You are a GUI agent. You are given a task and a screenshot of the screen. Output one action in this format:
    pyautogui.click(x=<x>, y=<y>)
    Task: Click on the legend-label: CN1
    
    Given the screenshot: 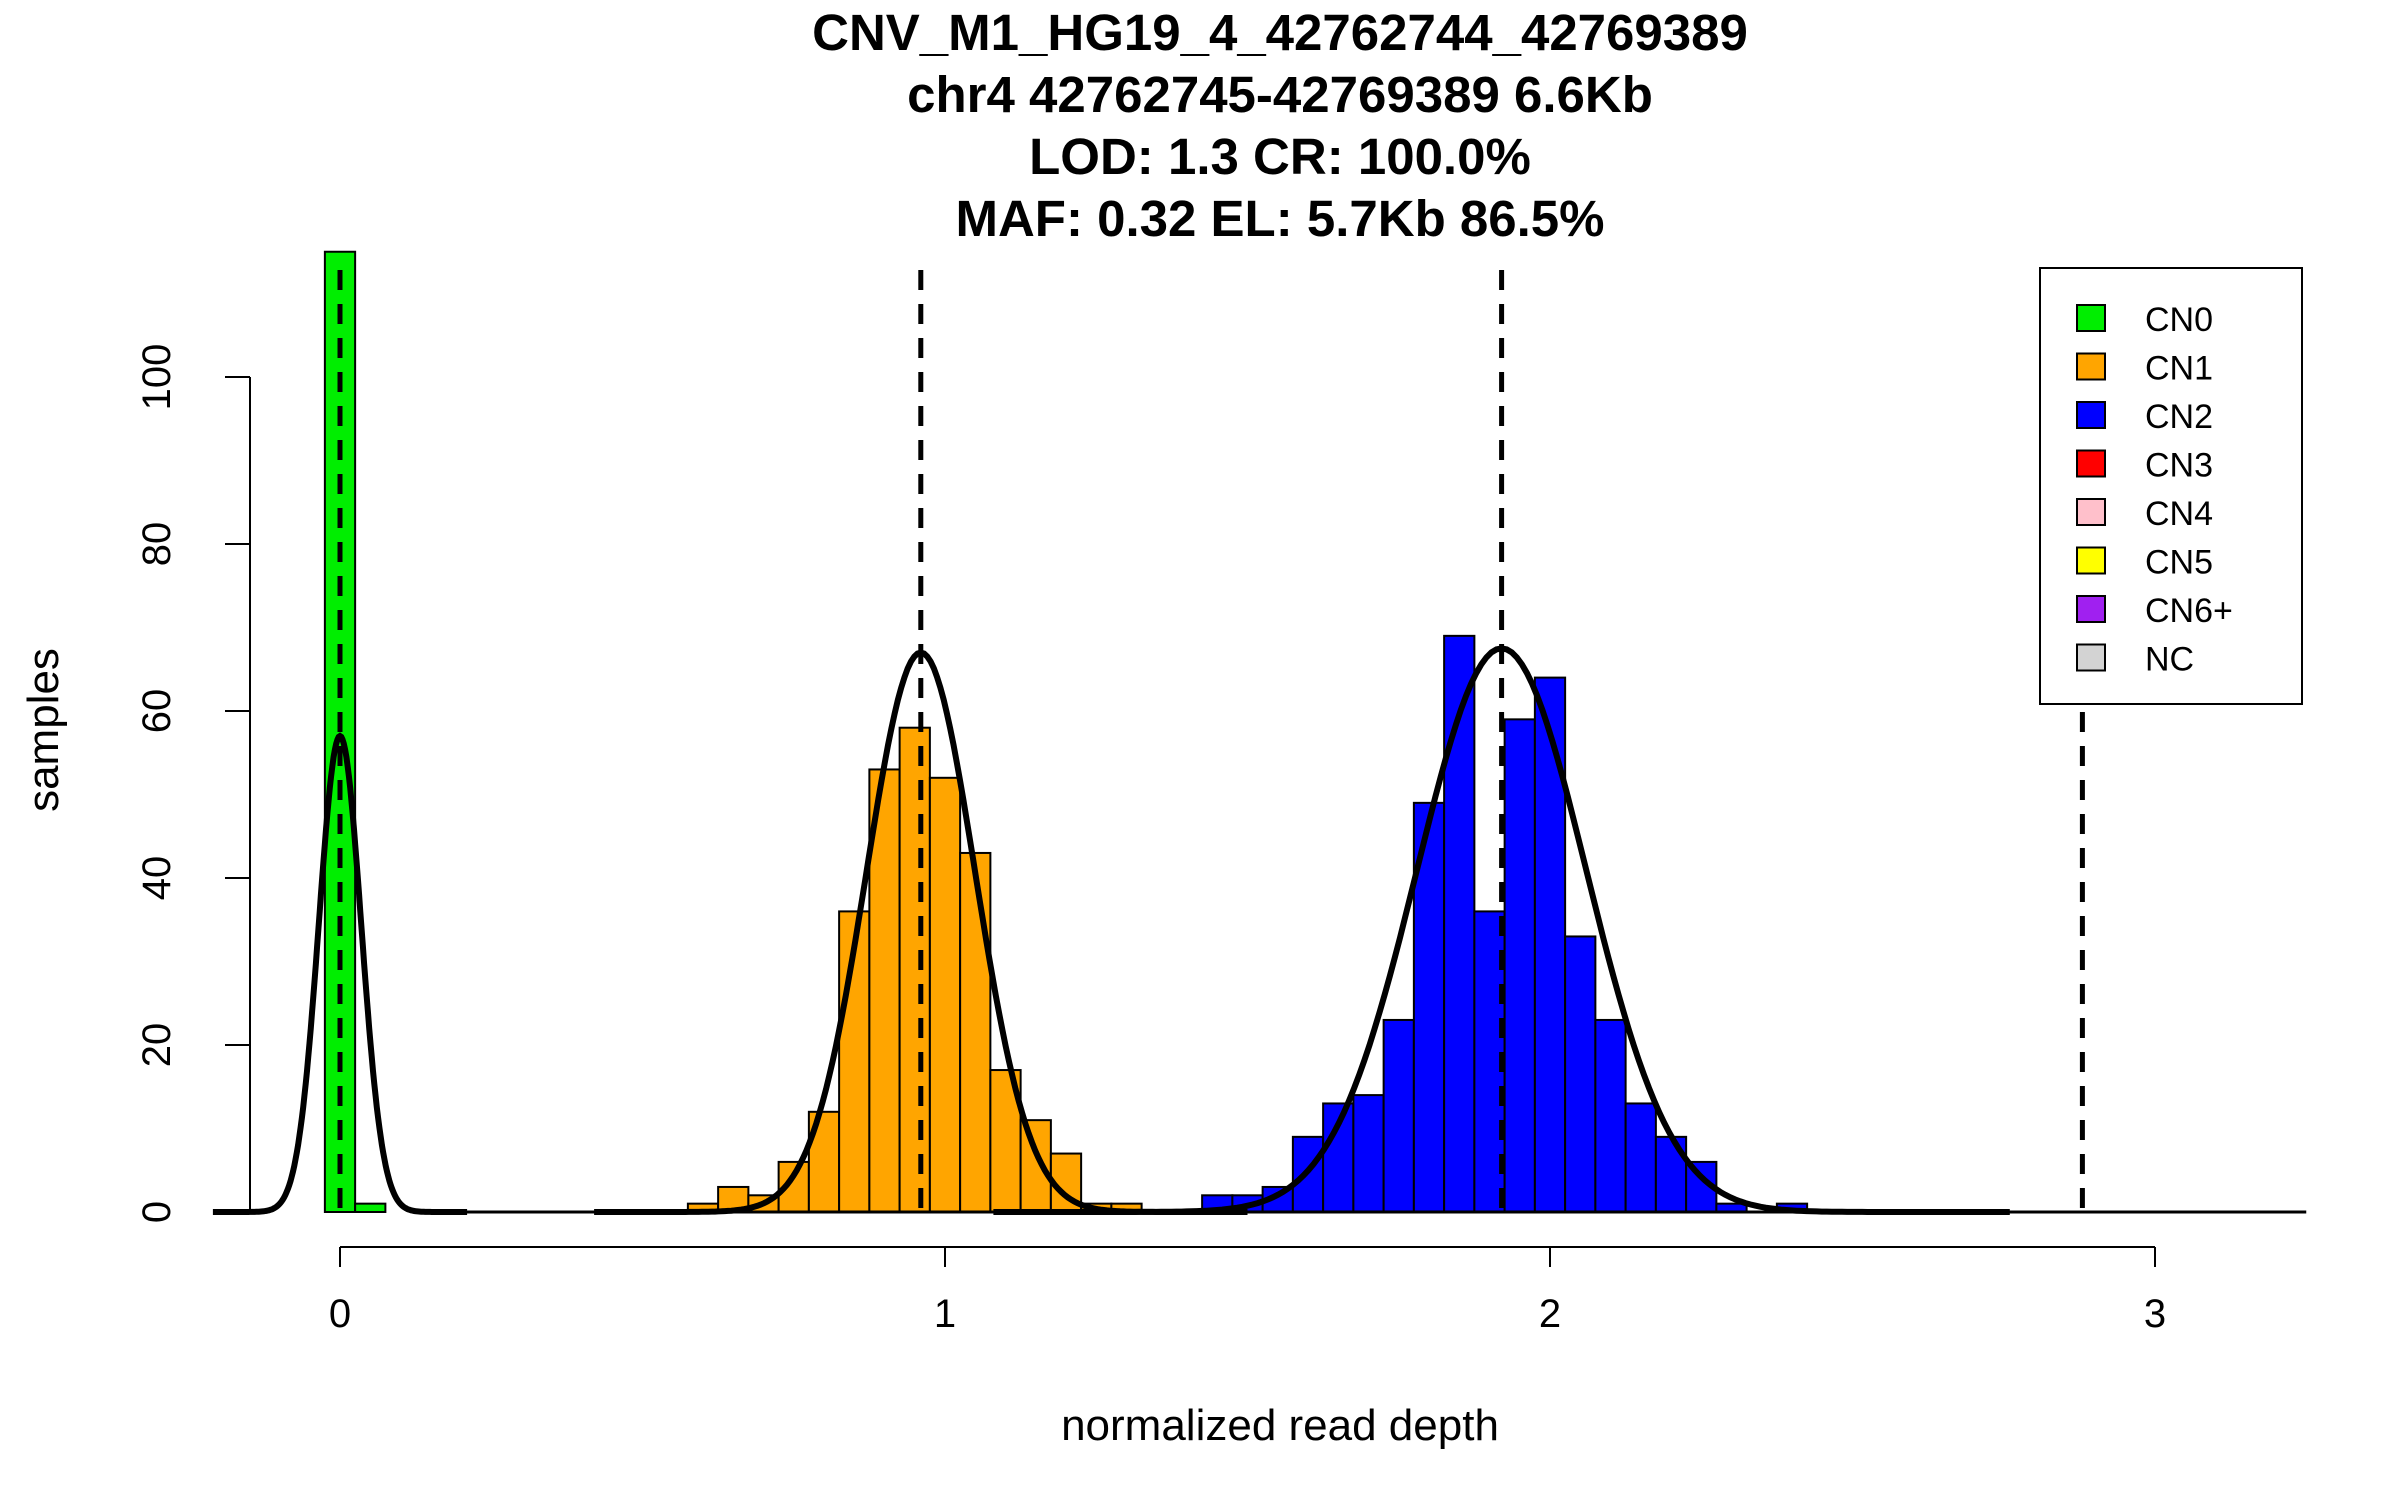 What is the action you would take?
    pyautogui.click(x=2179, y=369)
    